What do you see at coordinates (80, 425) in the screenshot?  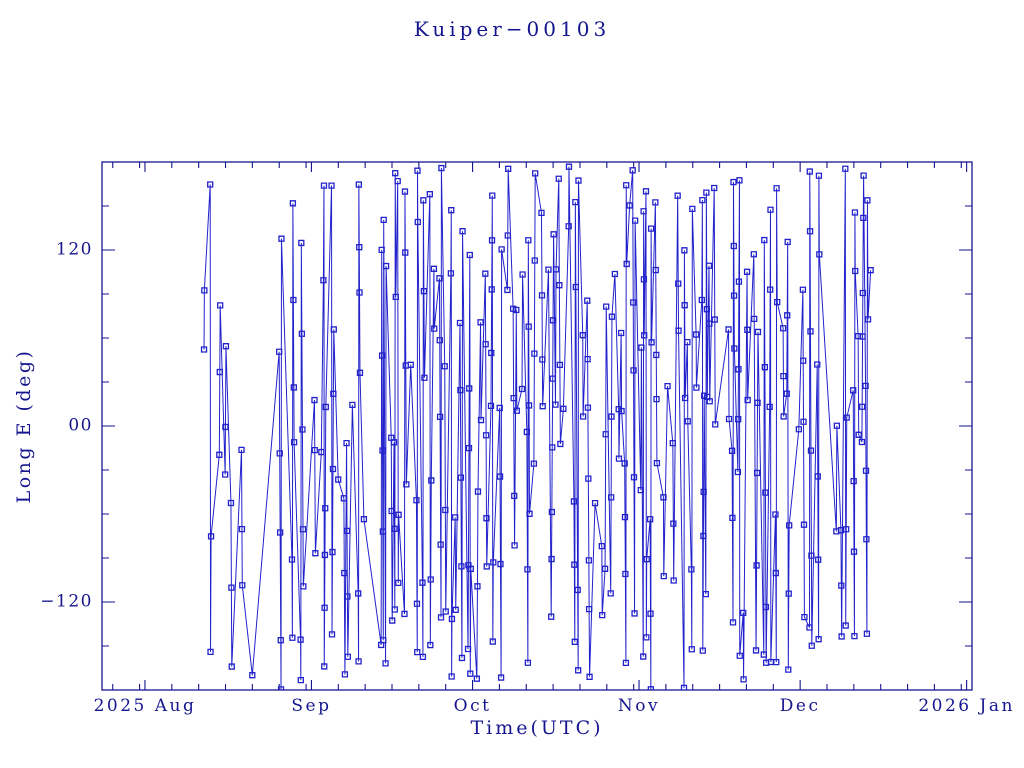 I see `y-tick-label-1: 00` at bounding box center [80, 425].